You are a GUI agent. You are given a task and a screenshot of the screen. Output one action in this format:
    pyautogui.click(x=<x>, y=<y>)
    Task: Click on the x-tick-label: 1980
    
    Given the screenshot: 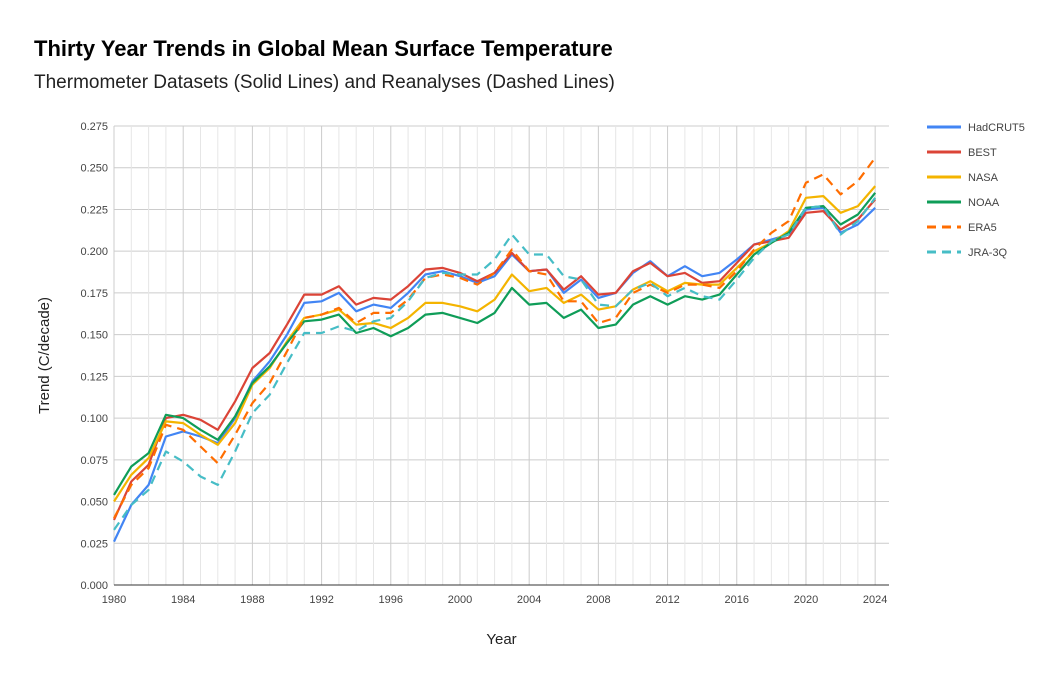 What is the action you would take?
    pyautogui.click(x=114, y=600)
    